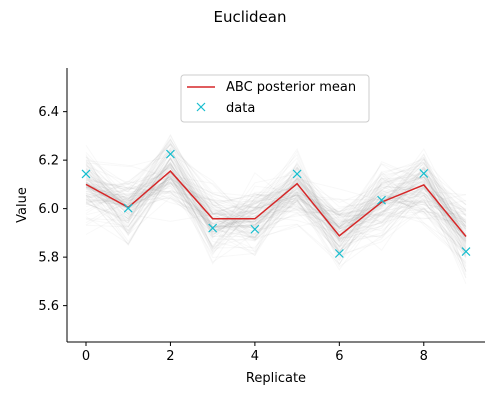 This screenshot has height=400, width=500. I want to click on legend-label-data: data, so click(240, 108).